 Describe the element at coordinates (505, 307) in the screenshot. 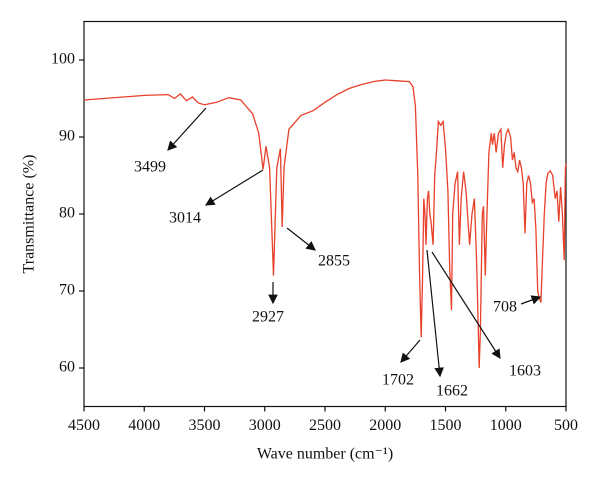

I see `annotation-label: 708` at that location.